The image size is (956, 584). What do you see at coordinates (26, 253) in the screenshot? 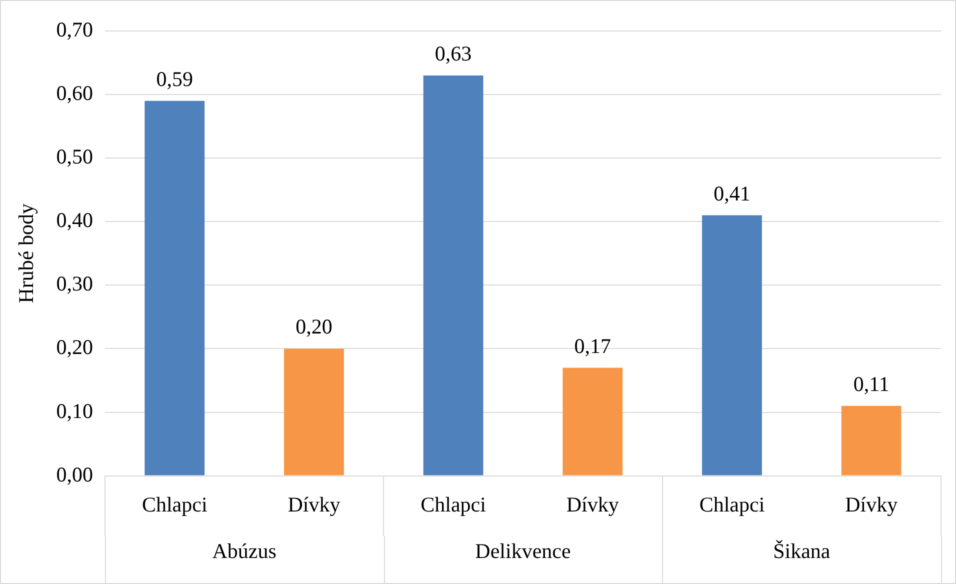
I see `y-axis-title: Hrubé body` at bounding box center [26, 253].